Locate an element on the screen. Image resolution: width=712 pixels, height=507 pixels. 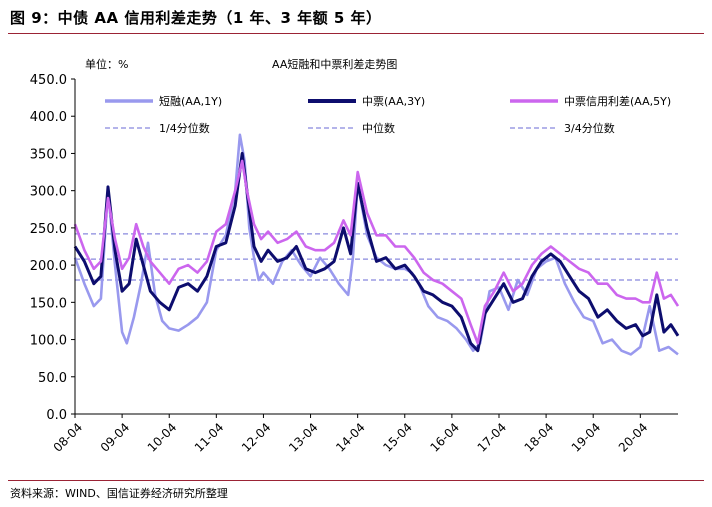
legend-label: 中位数 is located at coordinates (378, 128).